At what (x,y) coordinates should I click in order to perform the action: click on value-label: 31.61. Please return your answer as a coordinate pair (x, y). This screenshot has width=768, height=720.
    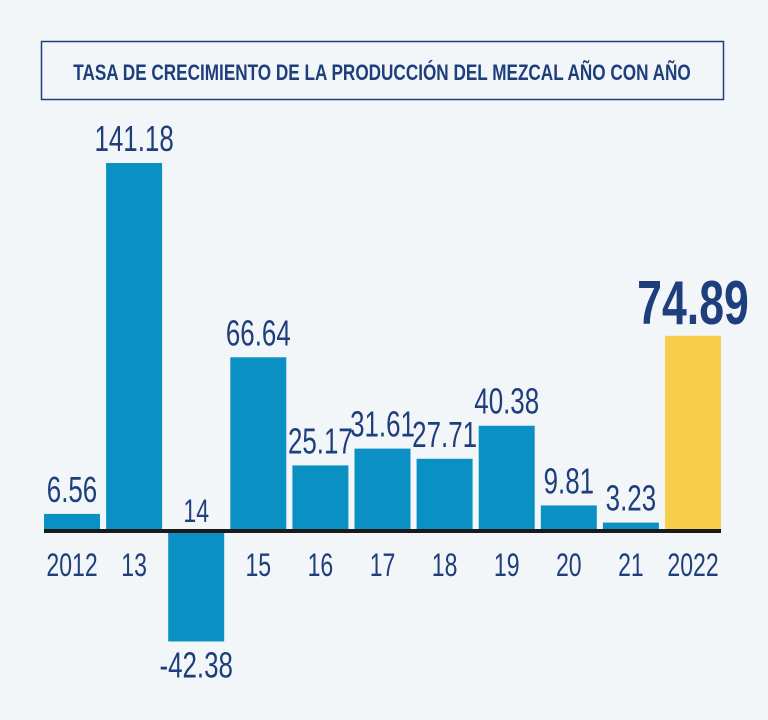
    Looking at the image, I should click on (382, 424).